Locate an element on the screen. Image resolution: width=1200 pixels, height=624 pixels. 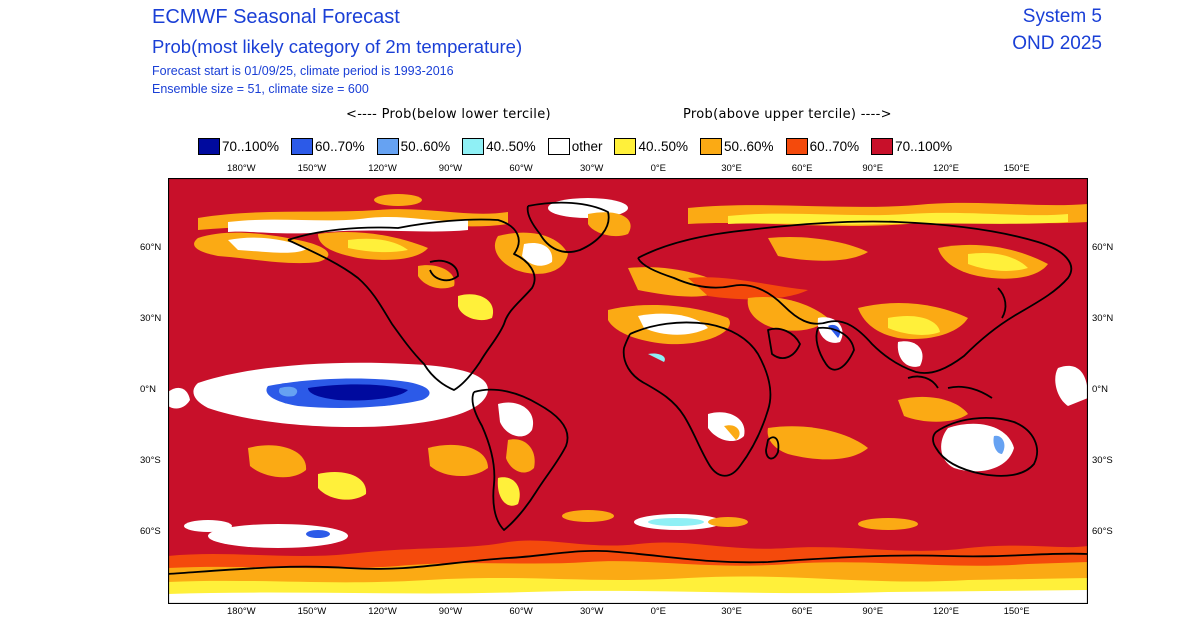
equatorial-pacific-anomaly is located at coordinates (628, 395).